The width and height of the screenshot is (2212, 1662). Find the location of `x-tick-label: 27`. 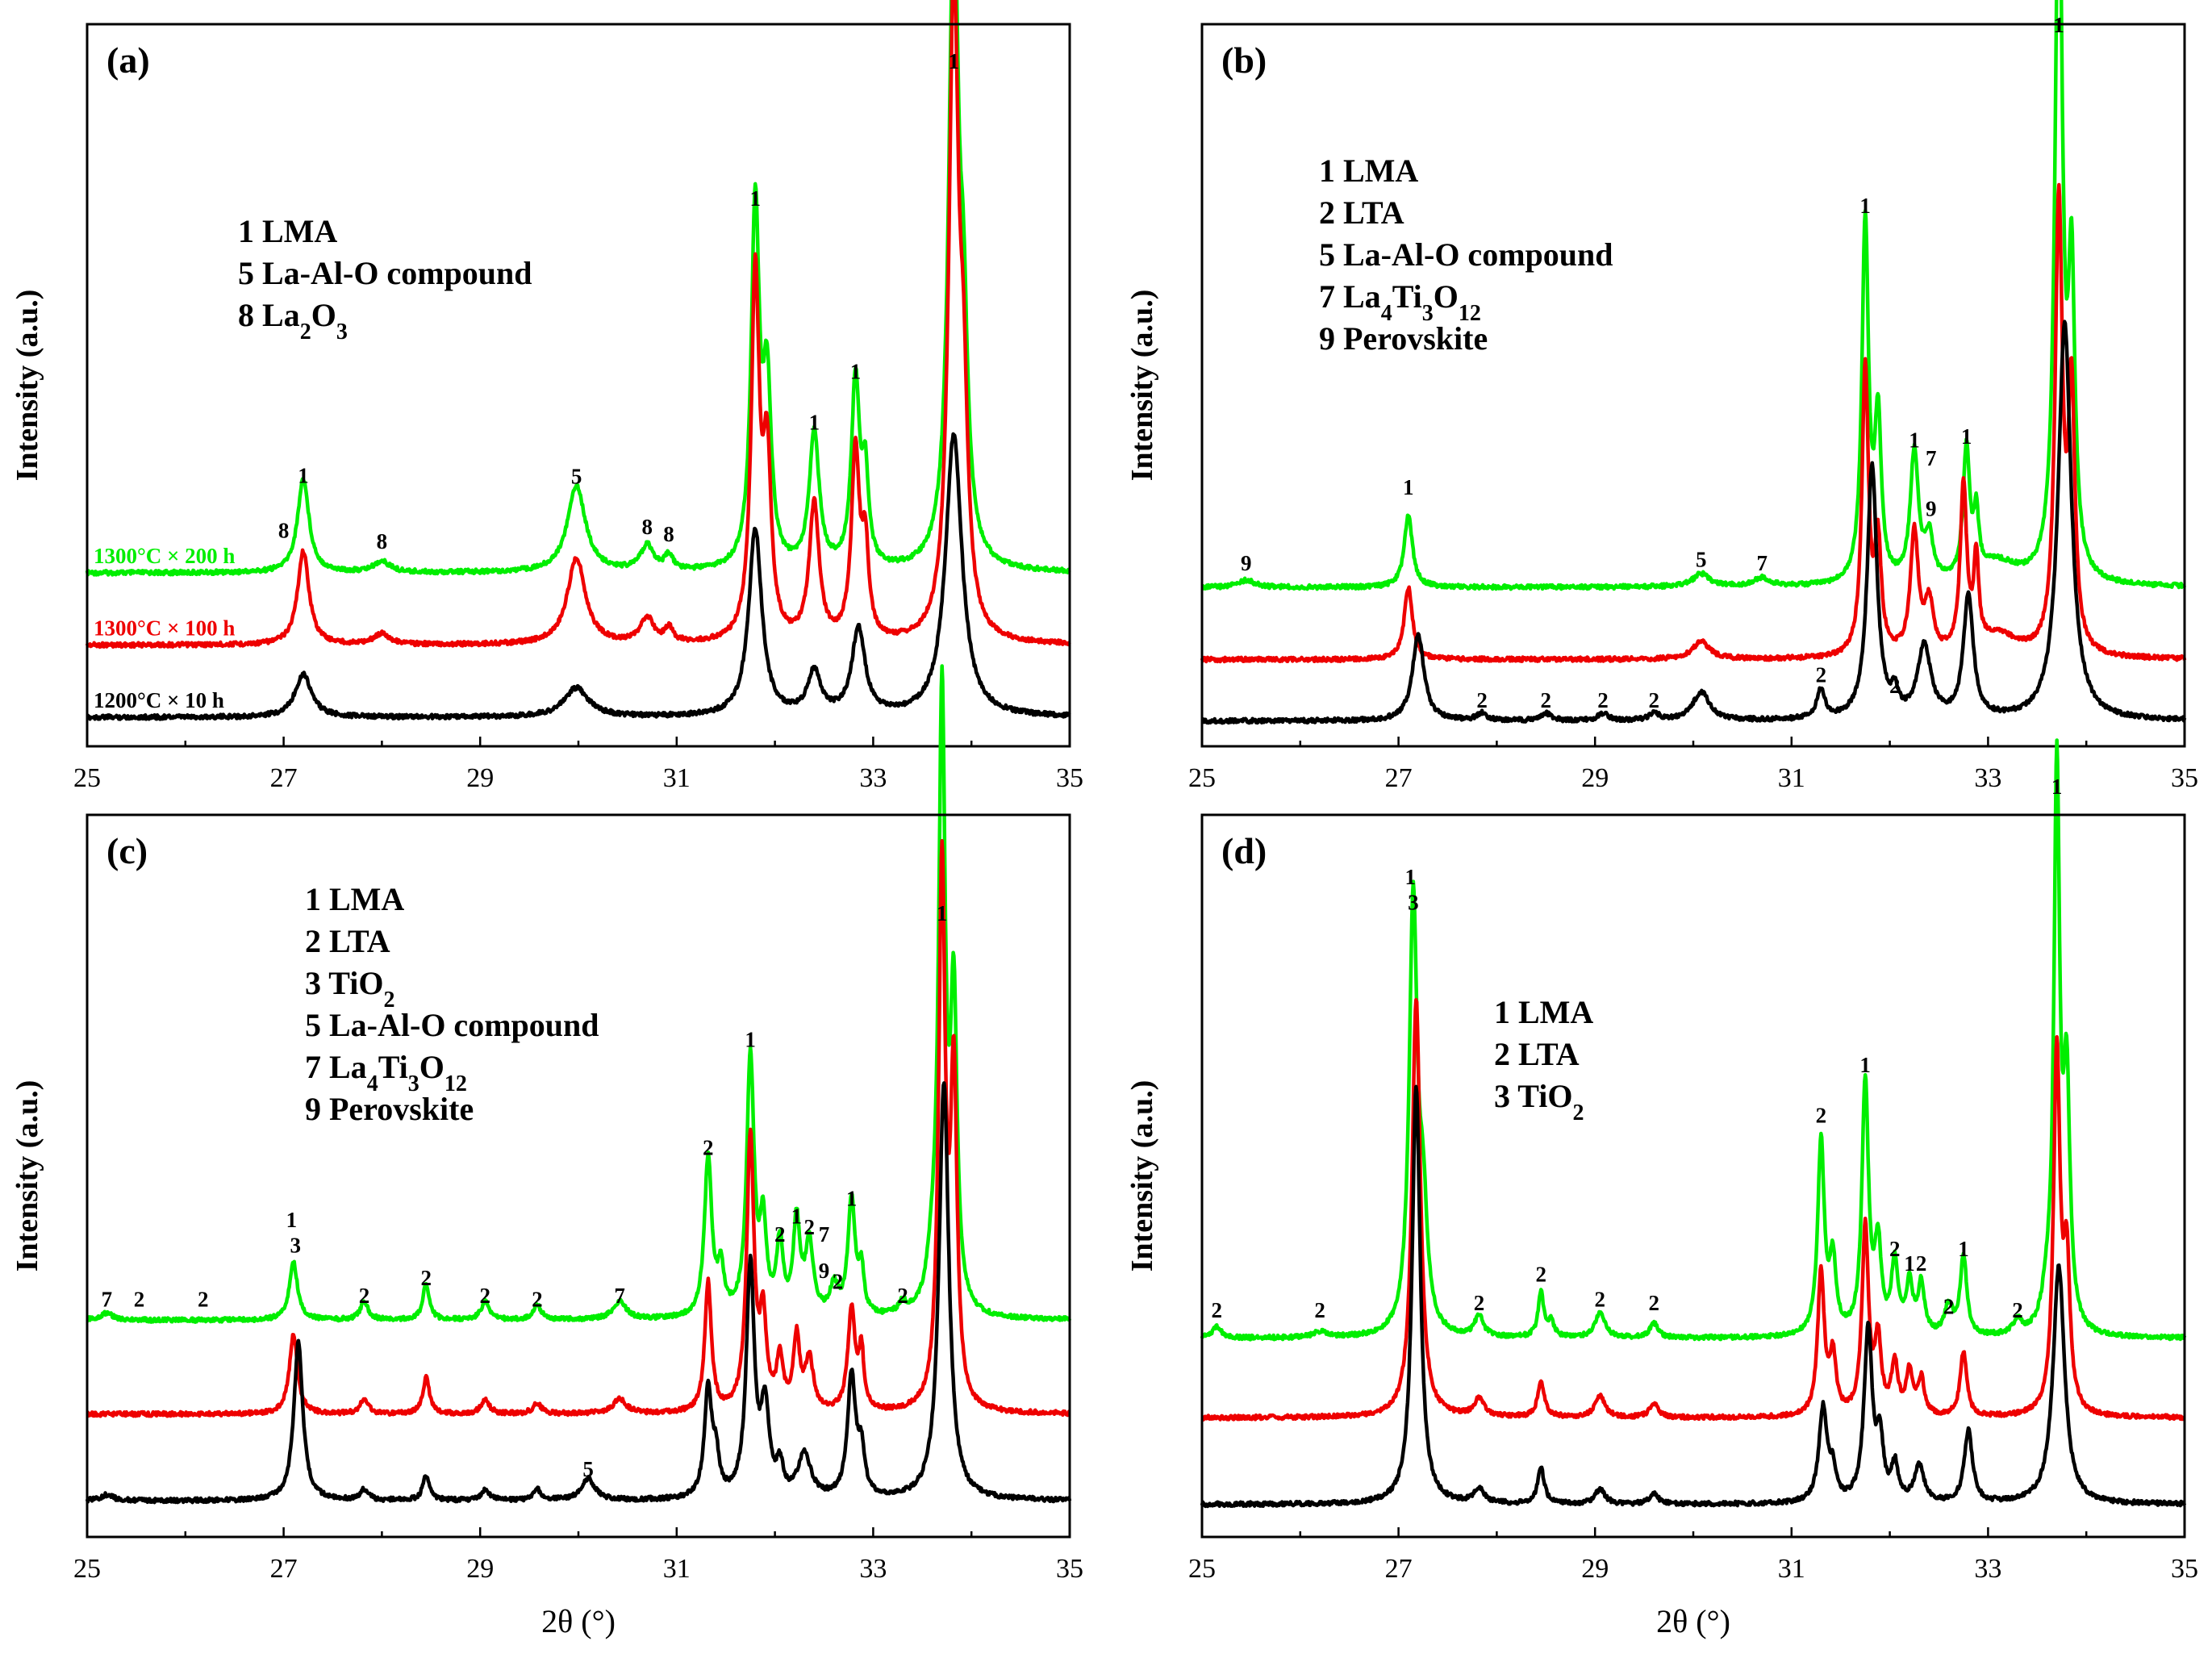

x-tick-label: 27 is located at coordinates (284, 1569).